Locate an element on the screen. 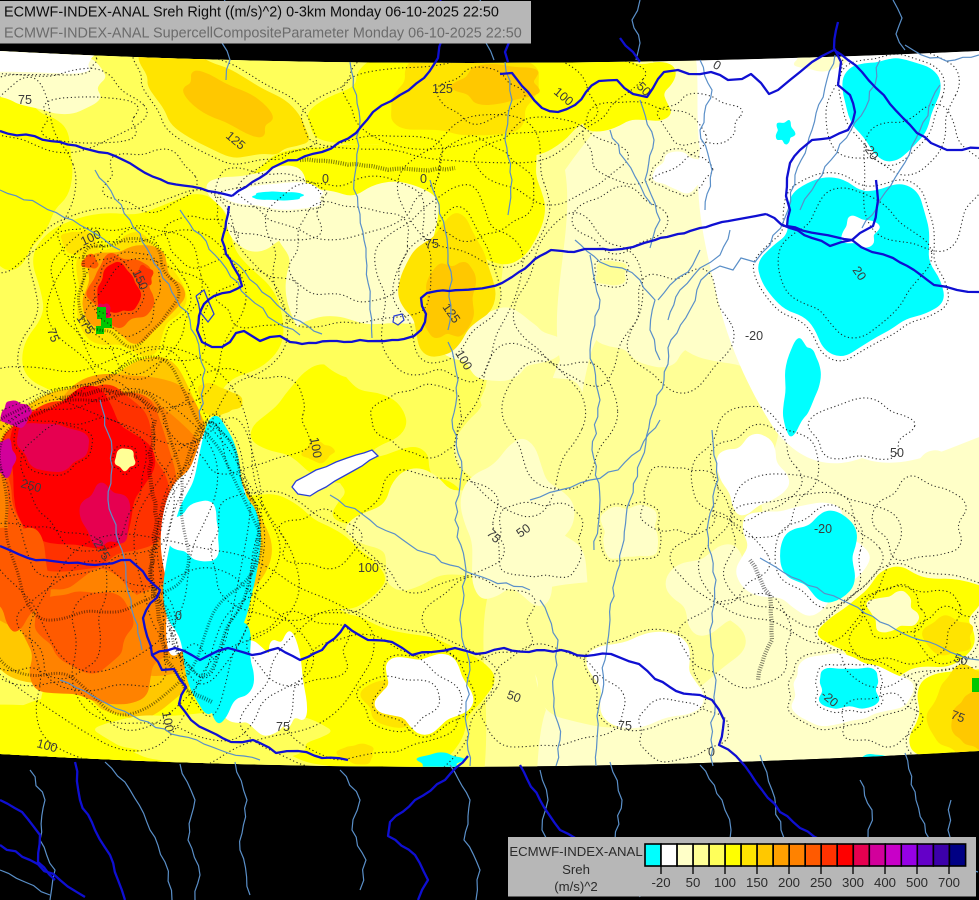 The height and width of the screenshot is (900, 979). svg-text: 700 is located at coordinates (949, 882).